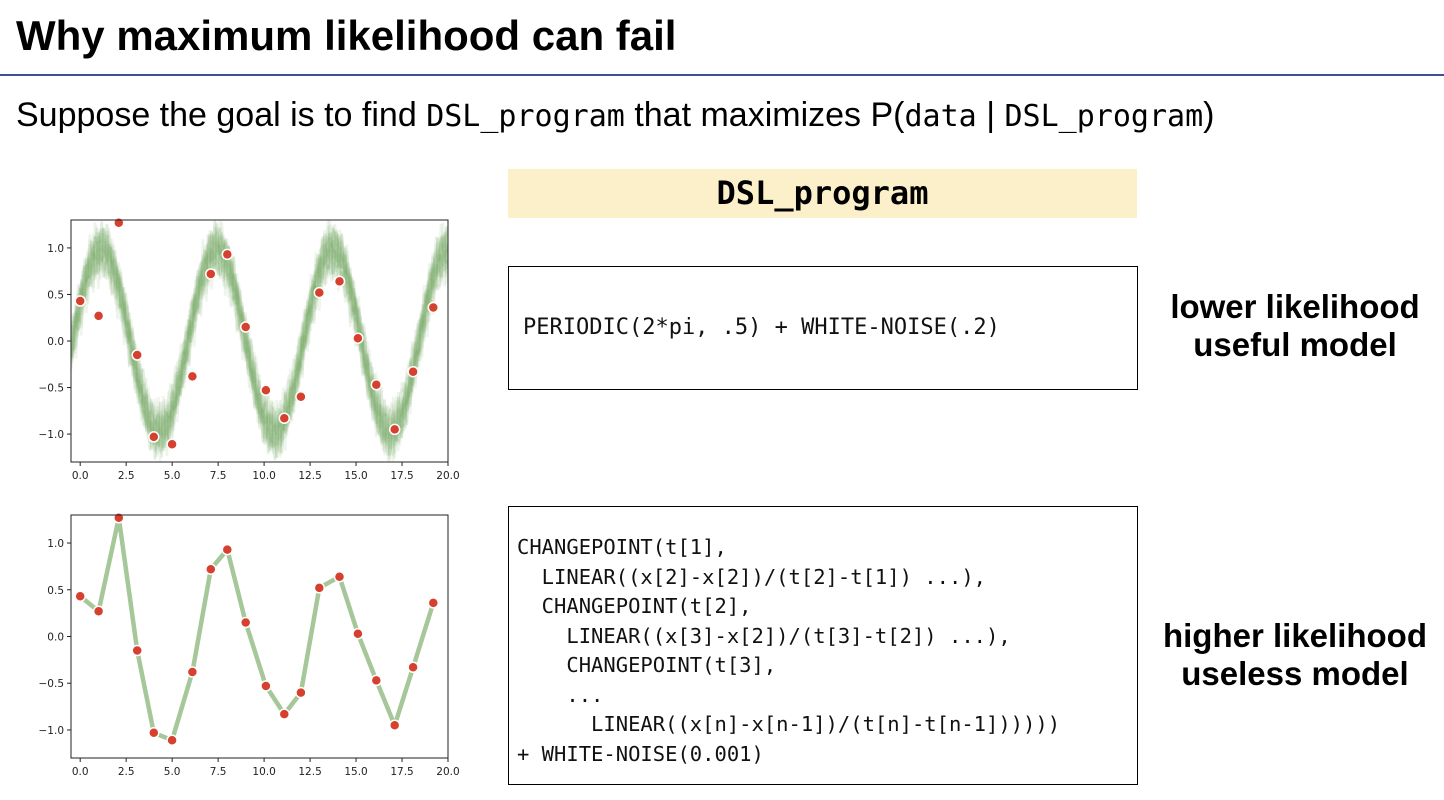 The width and height of the screenshot is (1444, 800). Describe the element at coordinates (990, 115) in the screenshot. I see `subtitle-bar: |` at that location.